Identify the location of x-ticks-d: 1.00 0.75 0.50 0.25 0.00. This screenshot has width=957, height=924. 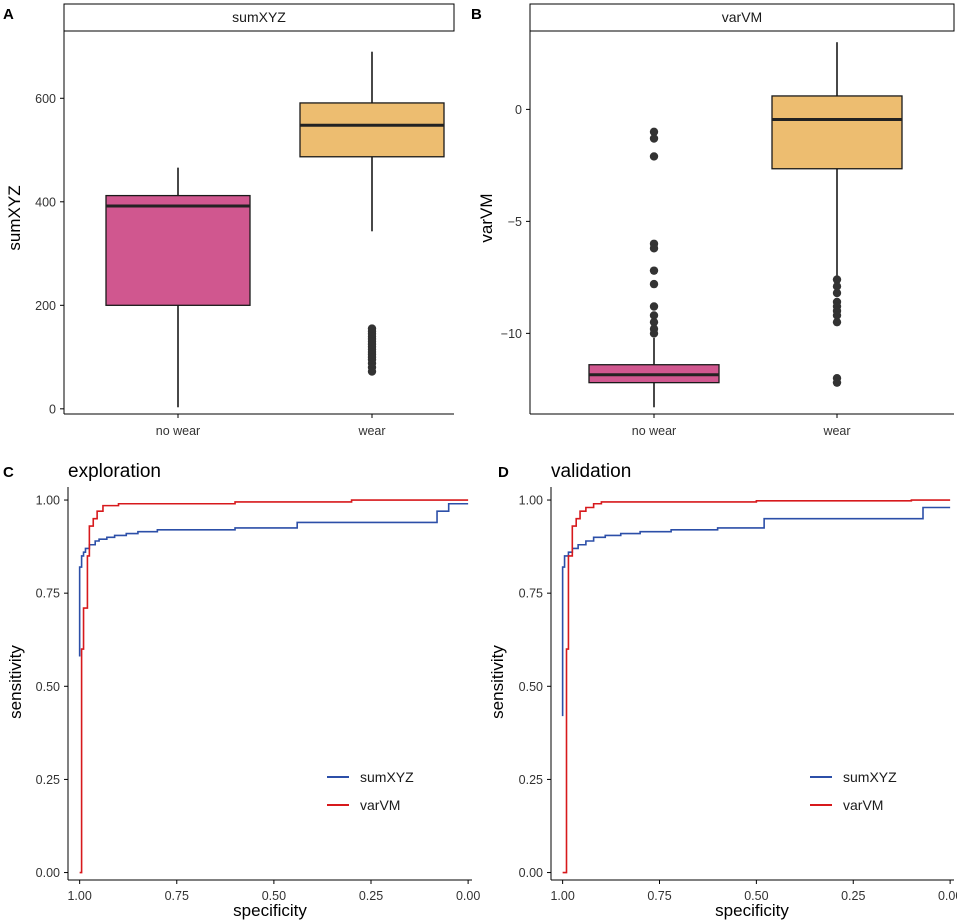
(753, 891).